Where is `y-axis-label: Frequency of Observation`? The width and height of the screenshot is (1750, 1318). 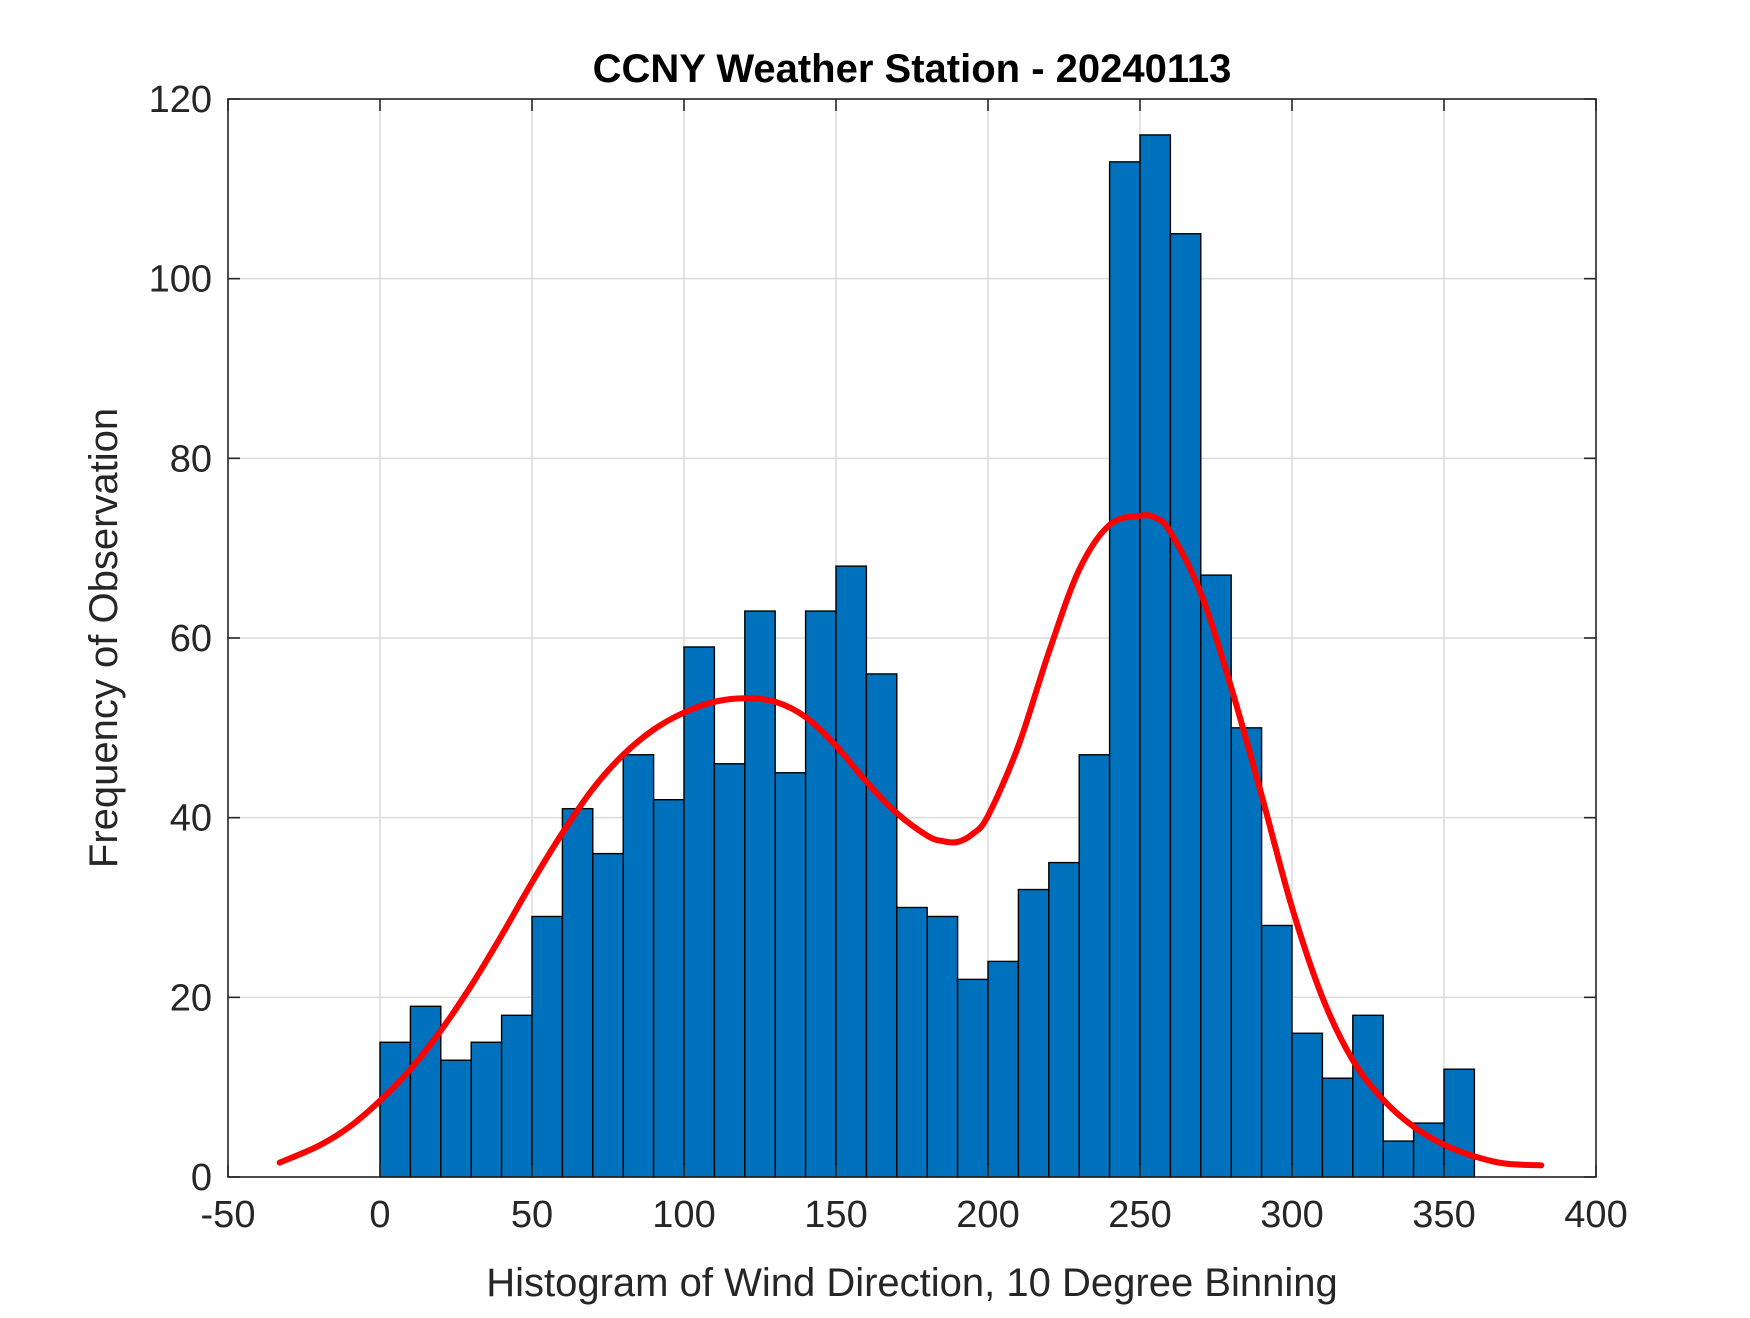 y-axis-label: Frequency of Observation is located at coordinates (104, 638).